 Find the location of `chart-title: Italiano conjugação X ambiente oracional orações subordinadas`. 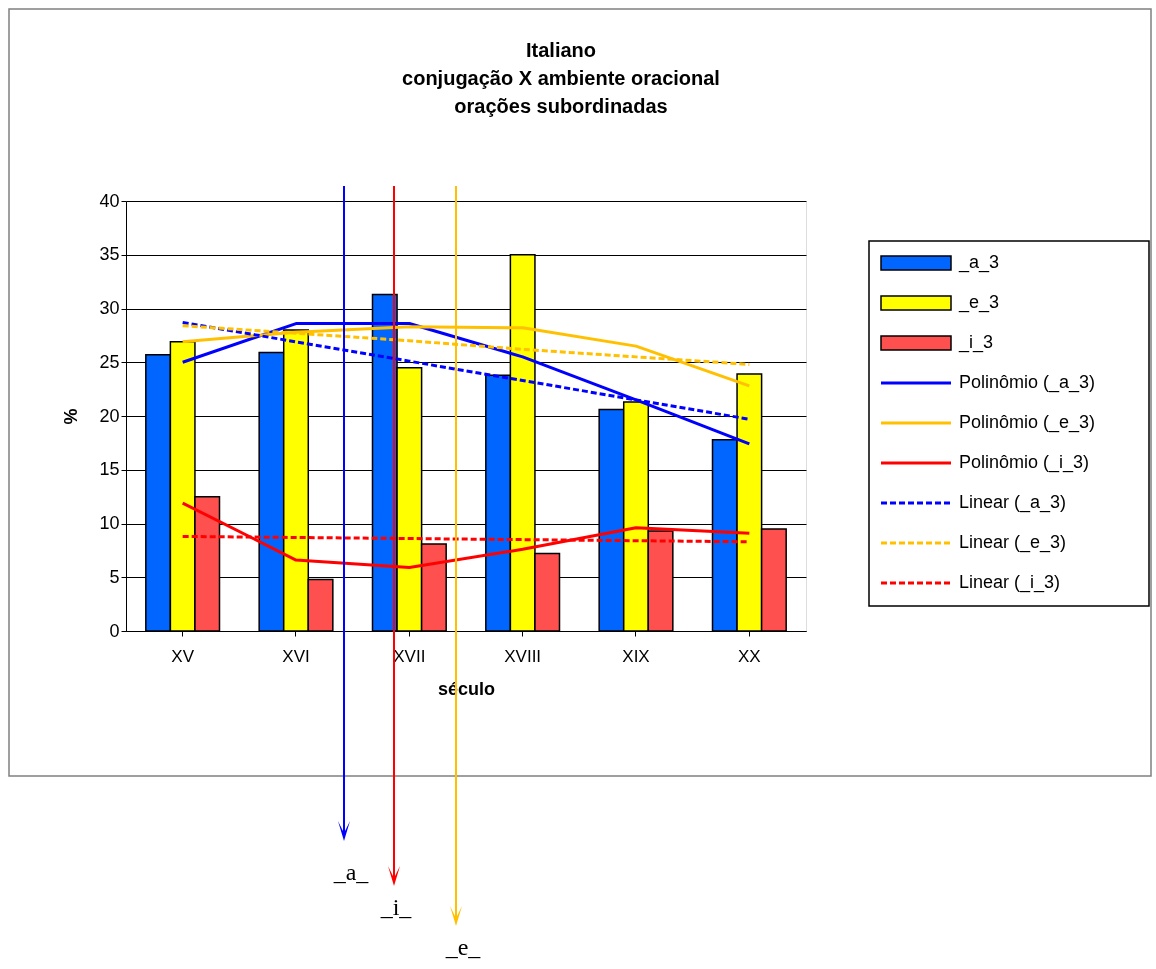

chart-title: Italiano conjugação X ambiente oracional orações subordinadas is located at coordinates (561, 78).